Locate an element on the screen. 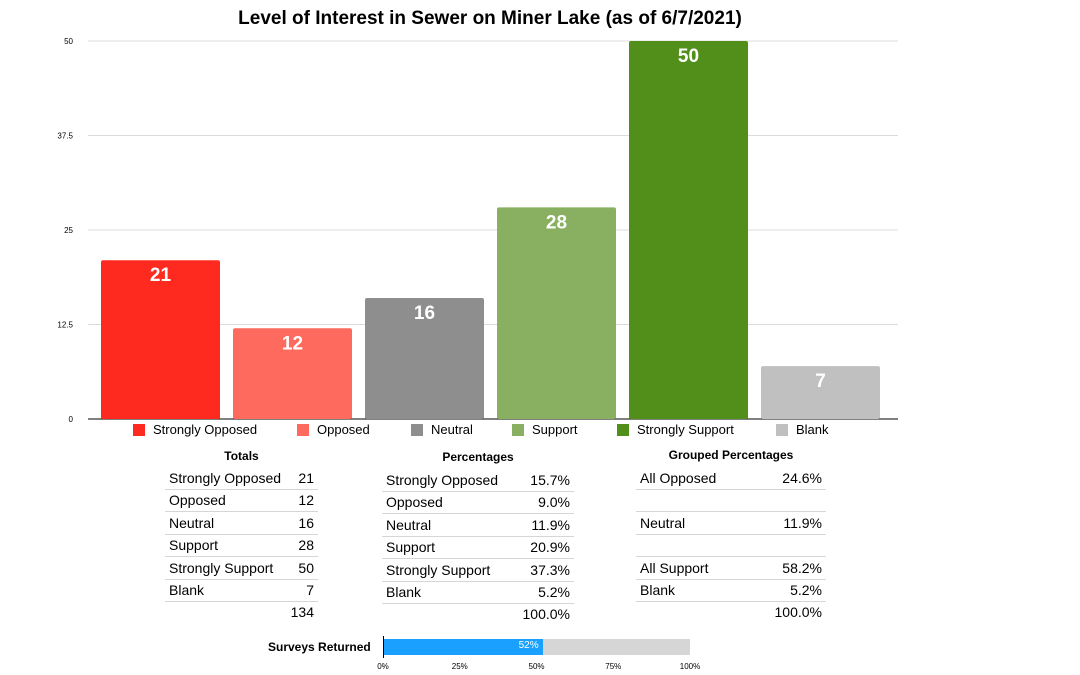  surveys-returned-track: 52% is located at coordinates (536, 647).